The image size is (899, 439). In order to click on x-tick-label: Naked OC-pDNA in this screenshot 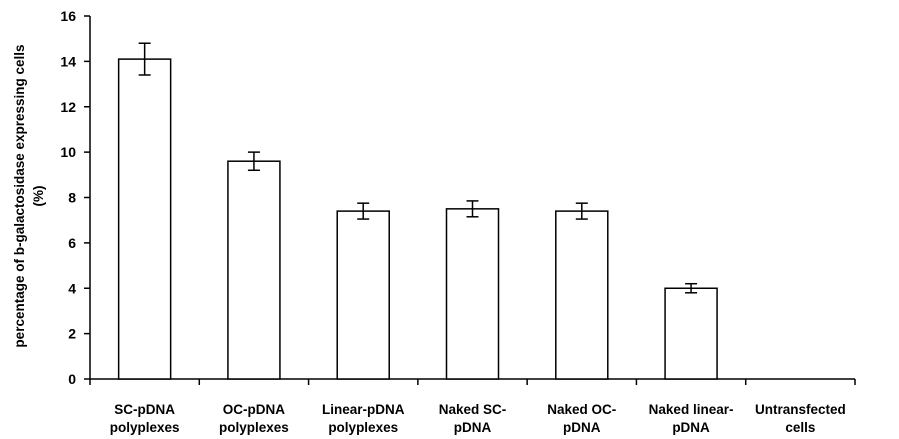, I will do `click(581, 418)`.